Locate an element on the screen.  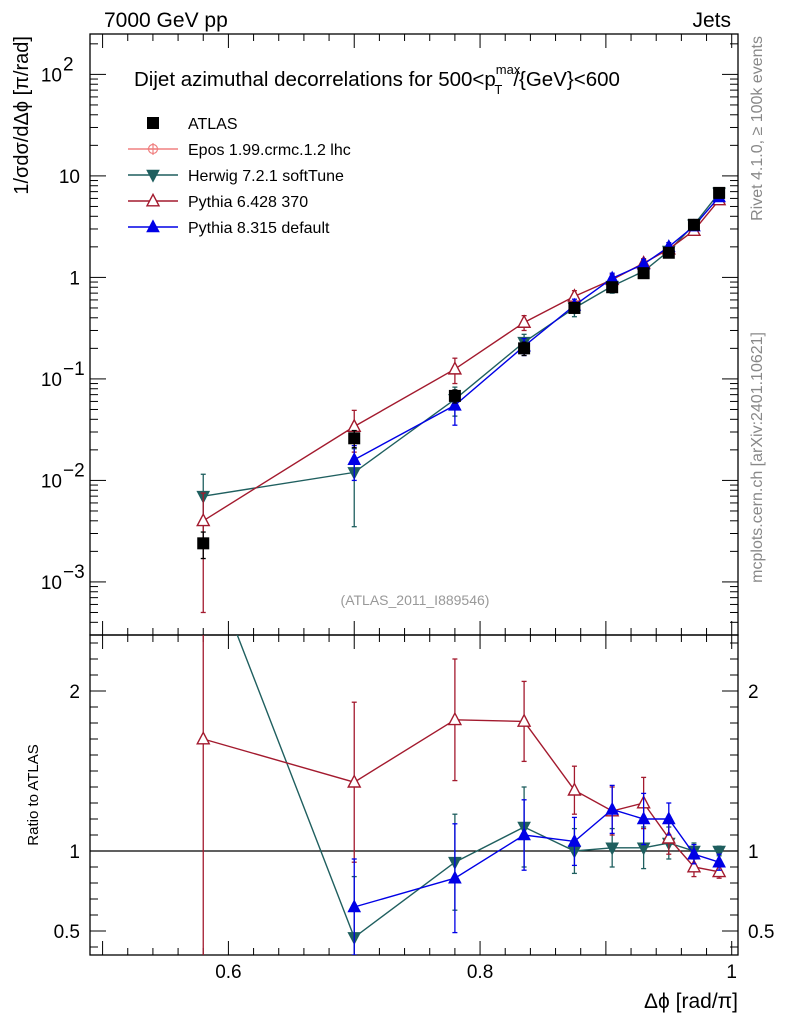
ratio-tick-label-right: 1 is located at coordinates (753, 852).